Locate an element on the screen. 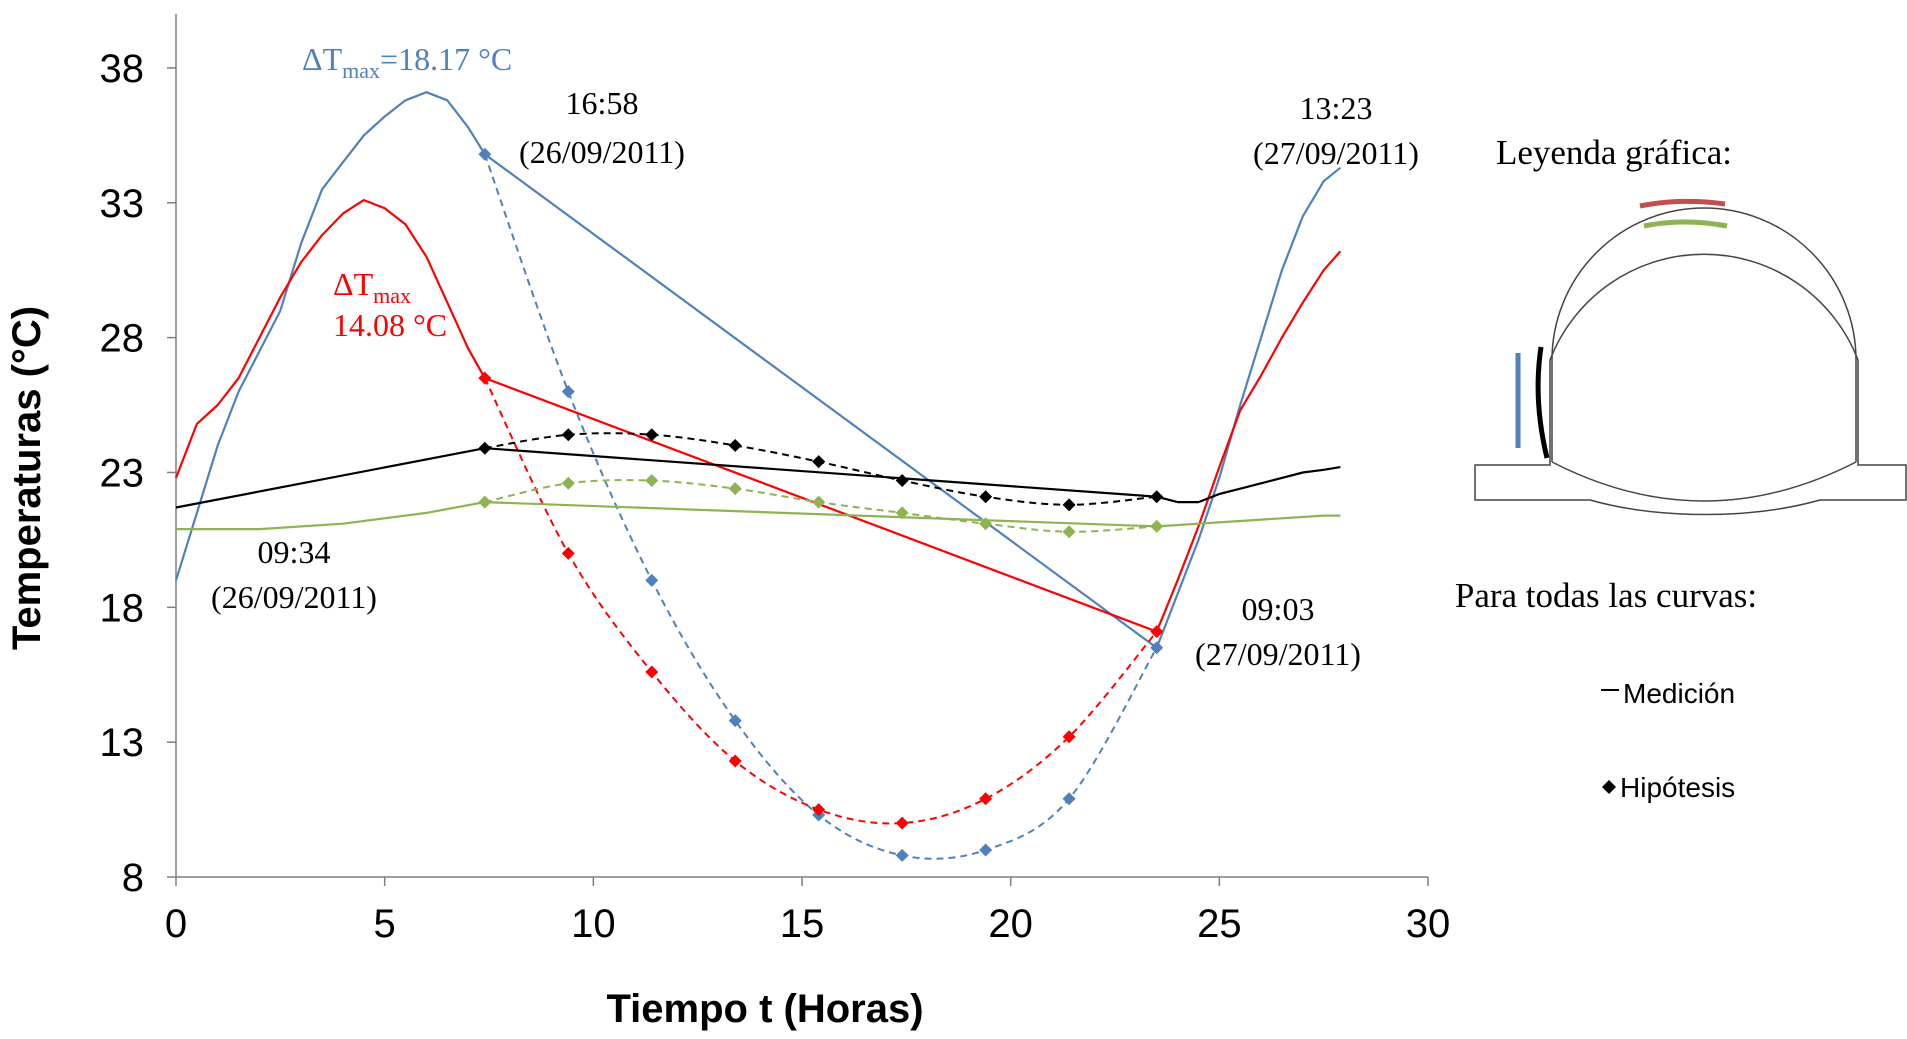 The width and height of the screenshot is (1907, 1039). legend-measured-label: Medición is located at coordinates (1679, 693).